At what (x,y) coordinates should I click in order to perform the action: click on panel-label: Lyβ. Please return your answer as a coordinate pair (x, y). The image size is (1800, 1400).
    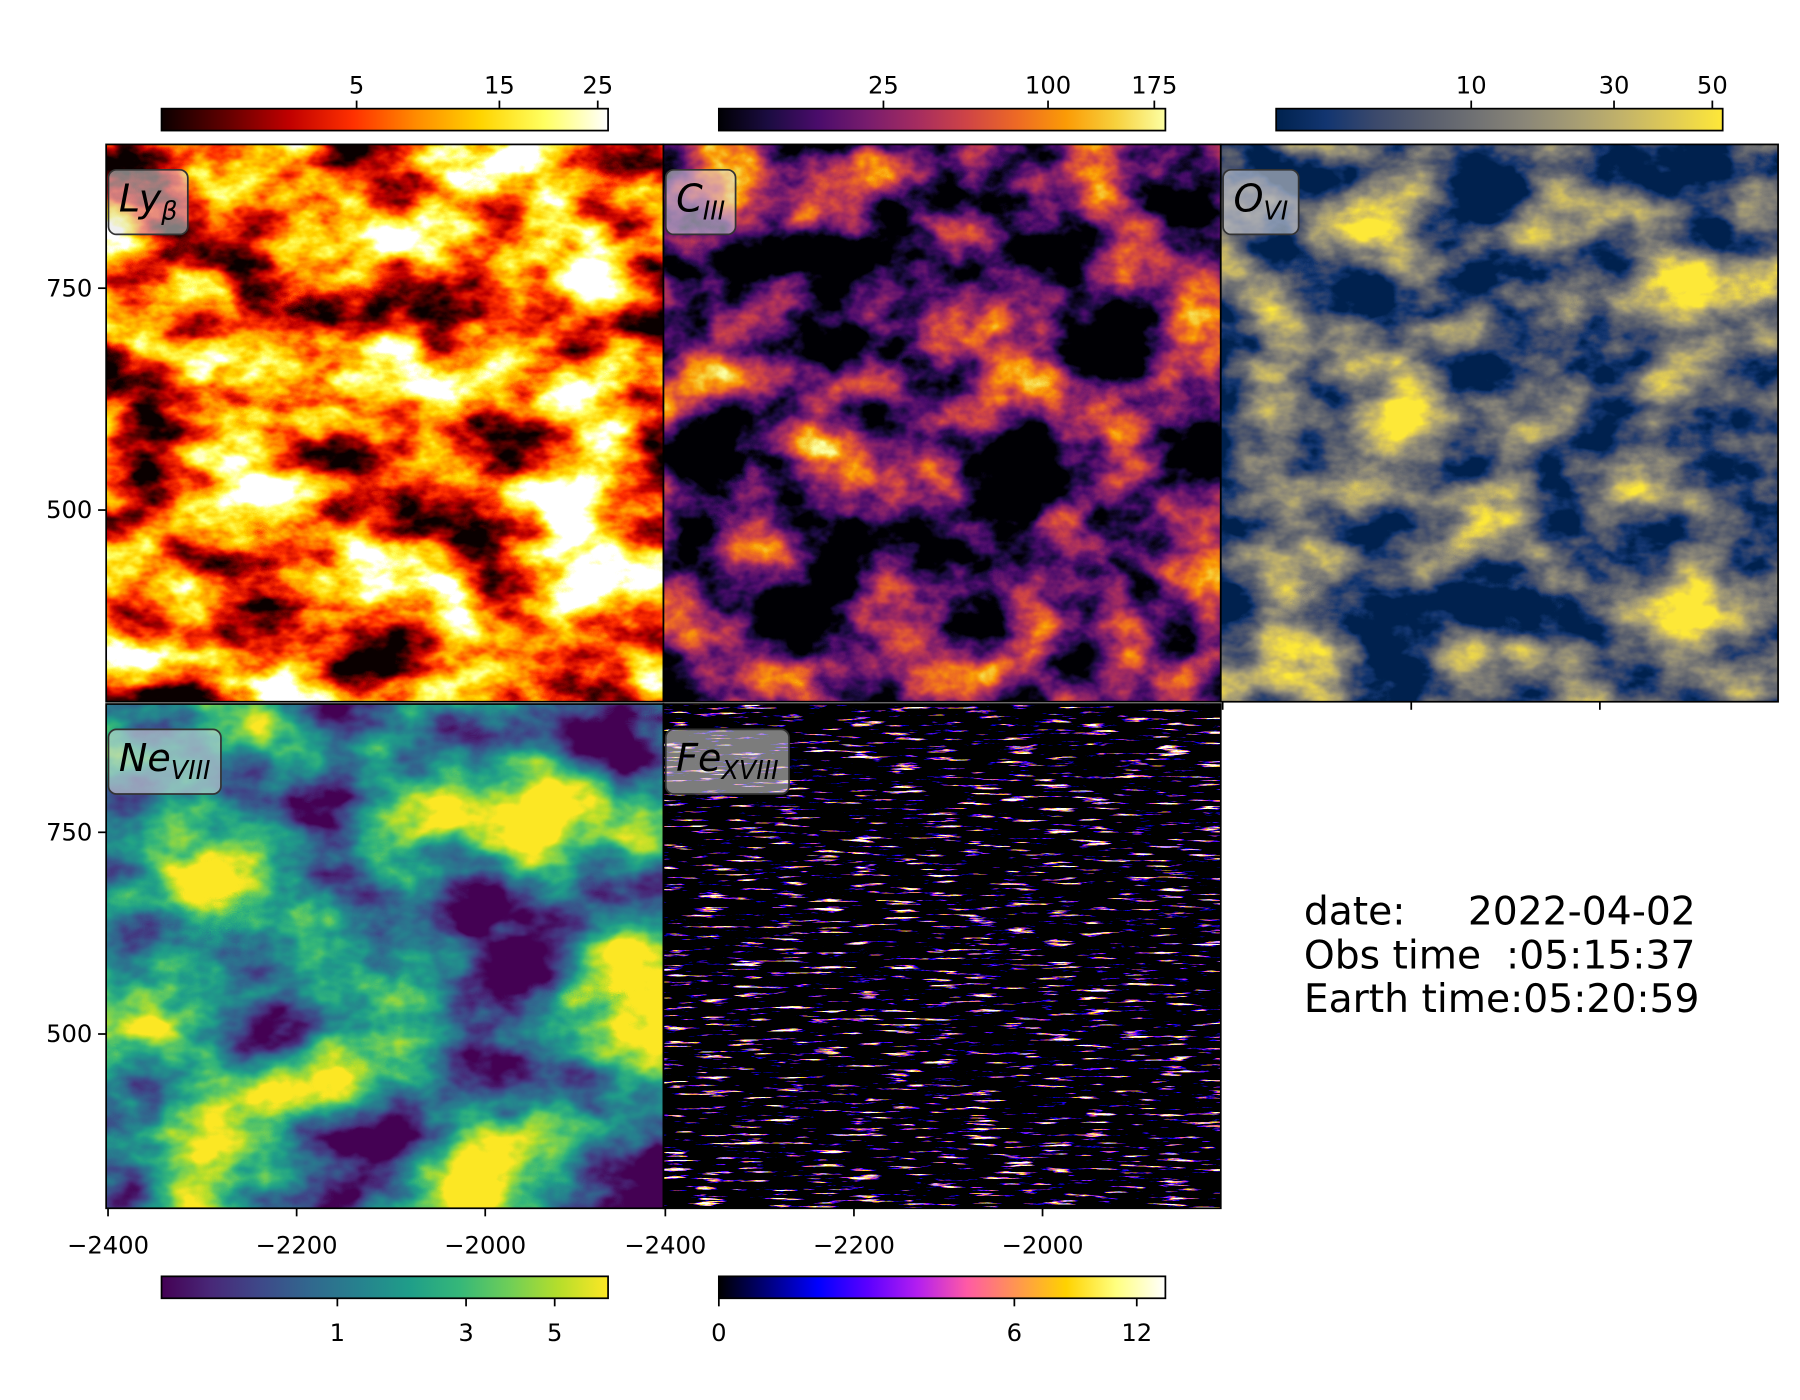
    Looking at the image, I should click on (148, 200).